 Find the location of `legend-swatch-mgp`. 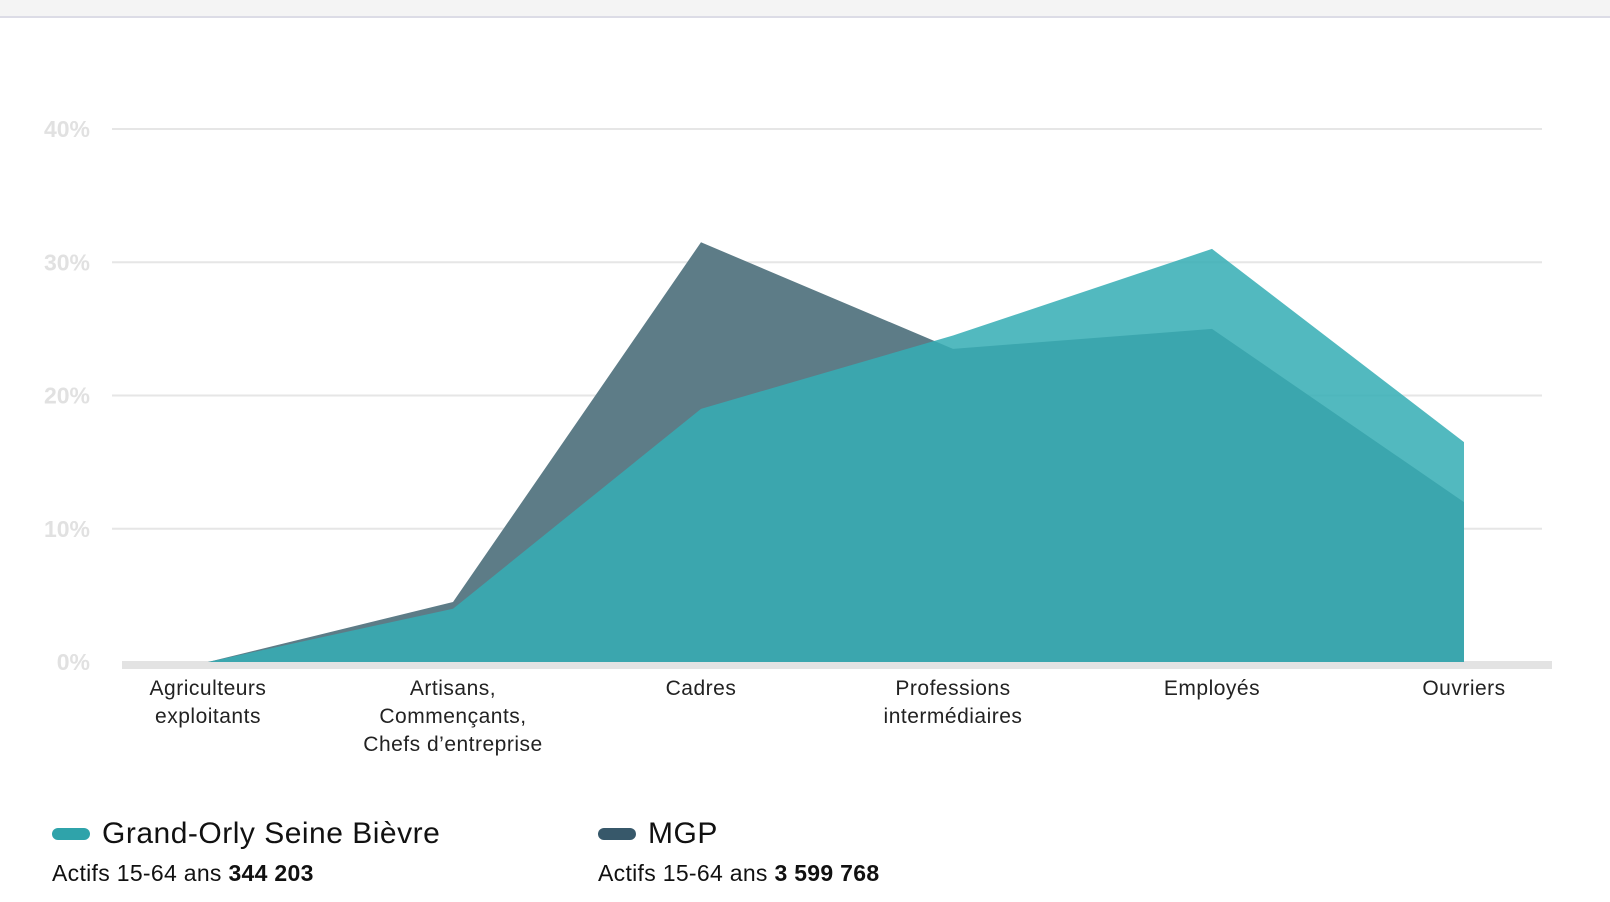

legend-swatch-mgp is located at coordinates (617, 834).